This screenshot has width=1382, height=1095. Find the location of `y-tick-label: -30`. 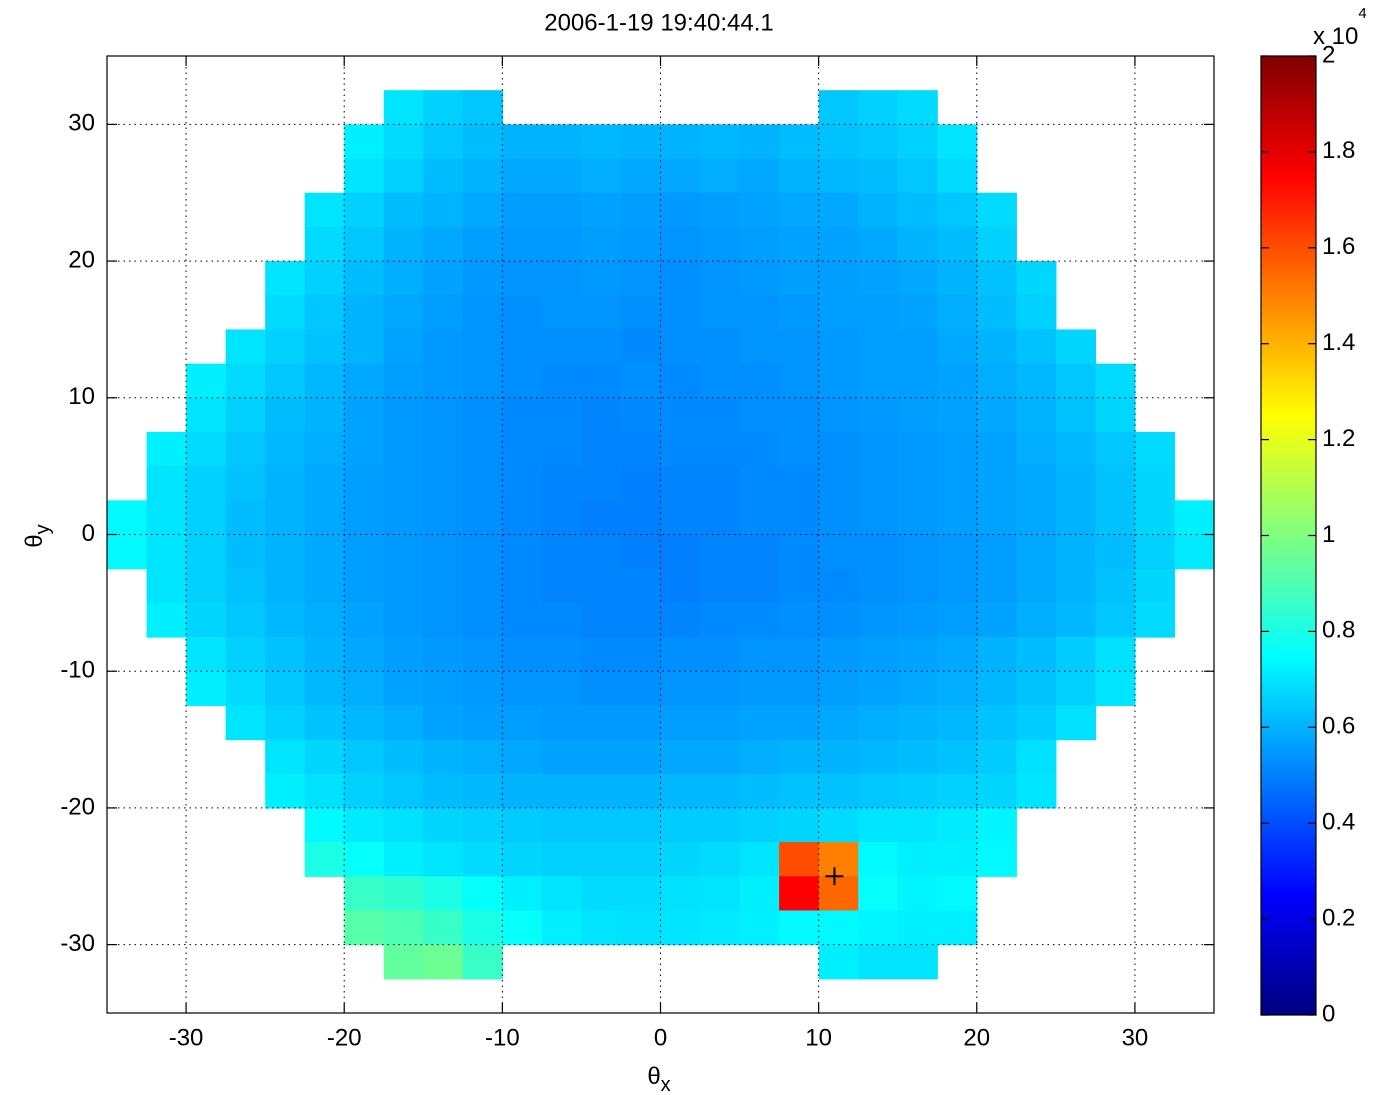

y-tick-label: -30 is located at coordinates (77, 943).